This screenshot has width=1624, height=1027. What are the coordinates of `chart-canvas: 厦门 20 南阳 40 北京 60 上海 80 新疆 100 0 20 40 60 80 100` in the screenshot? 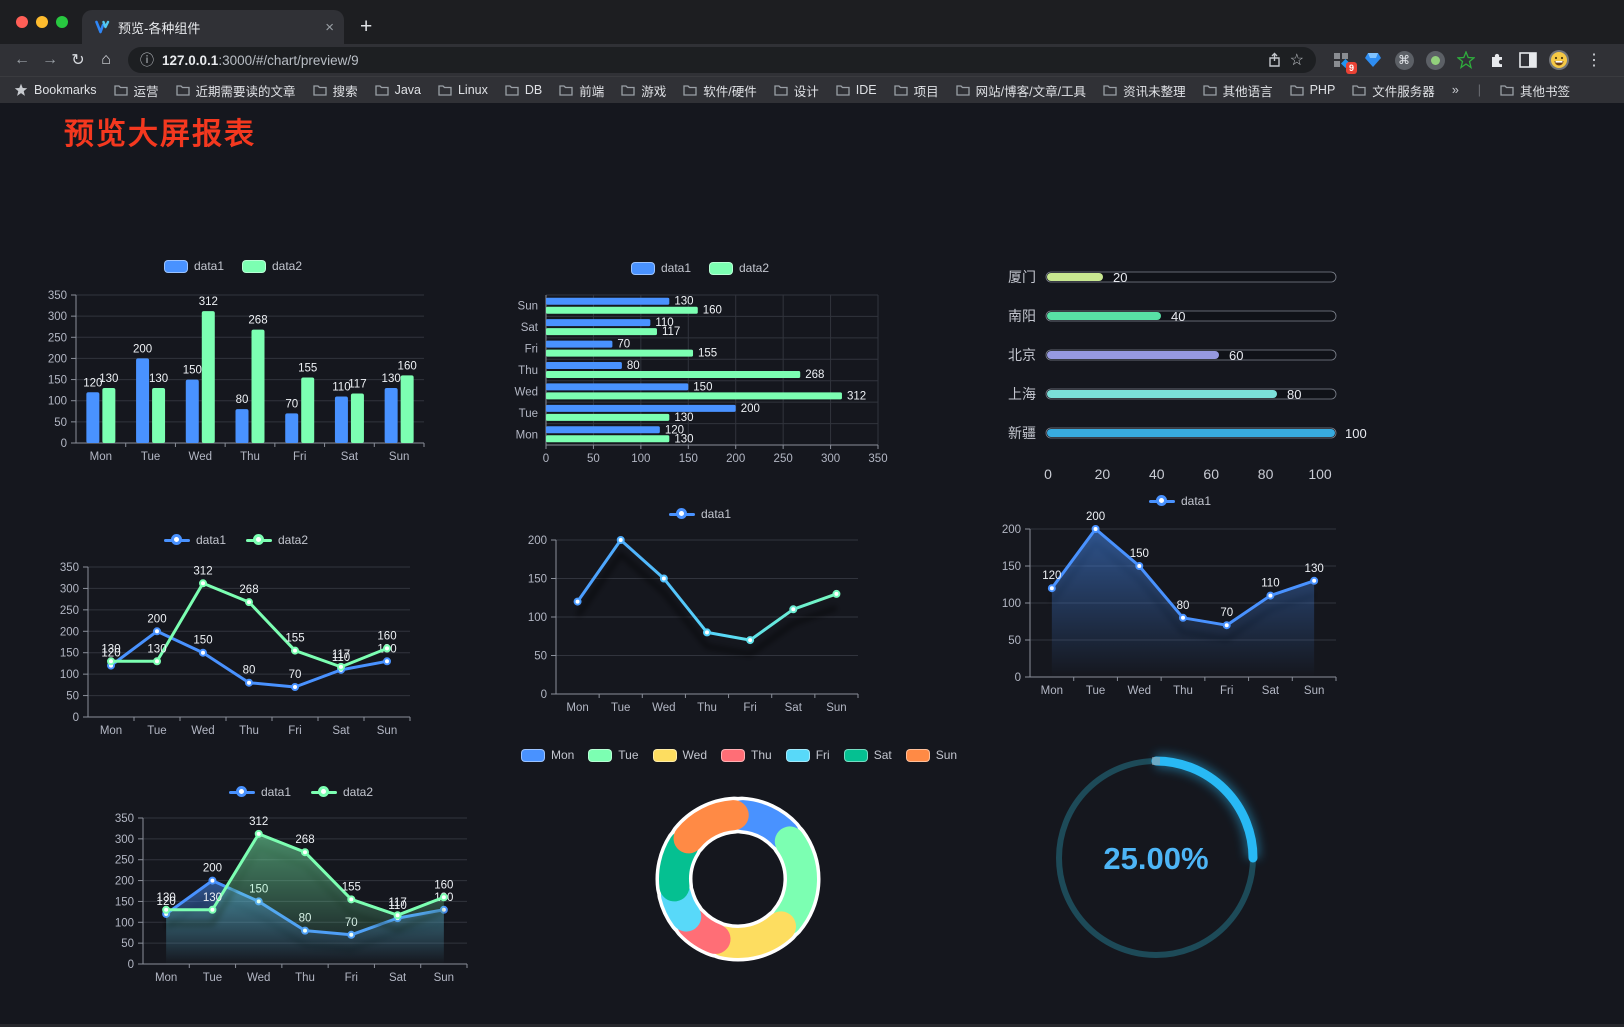 It's located at (1180, 373).